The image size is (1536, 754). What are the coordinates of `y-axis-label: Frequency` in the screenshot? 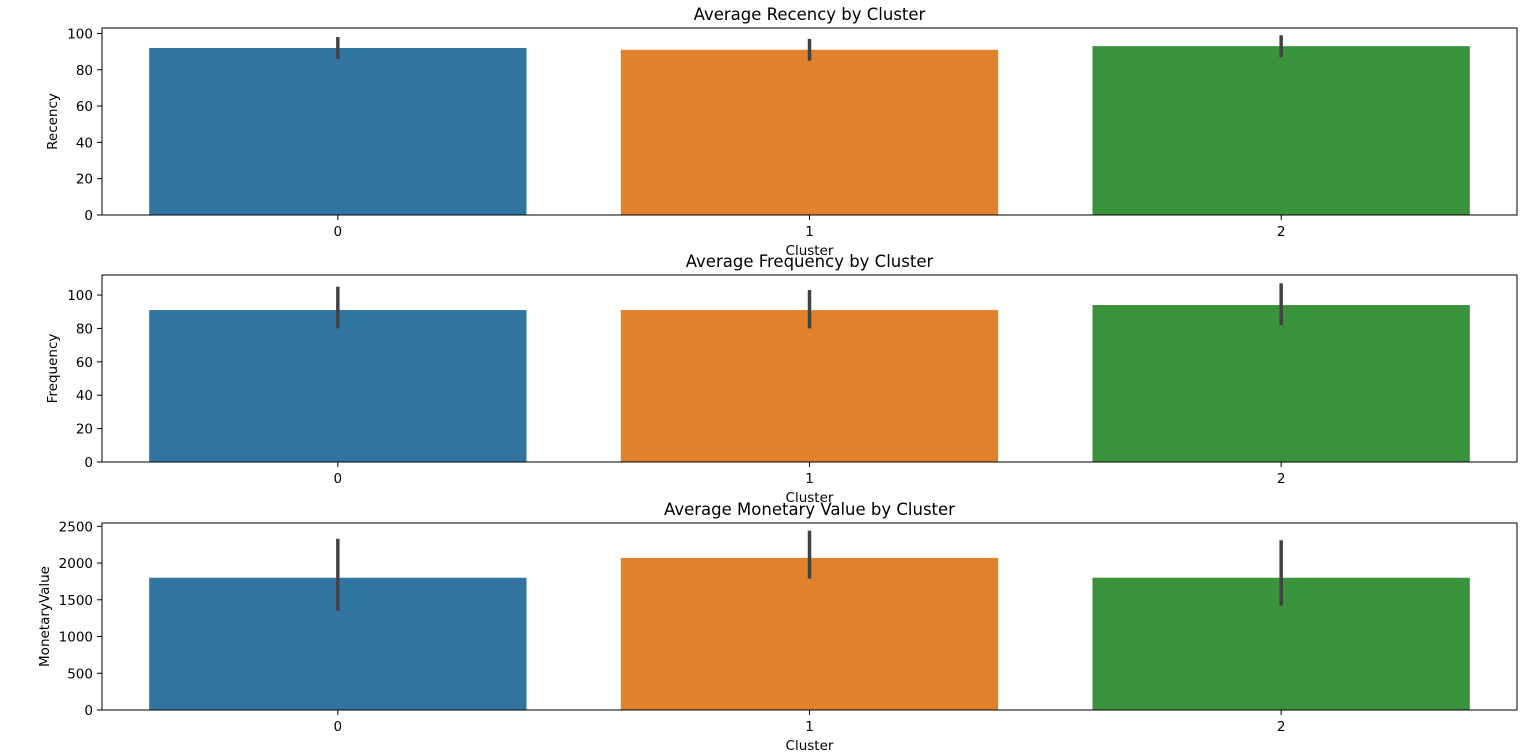 It's located at (53, 369).